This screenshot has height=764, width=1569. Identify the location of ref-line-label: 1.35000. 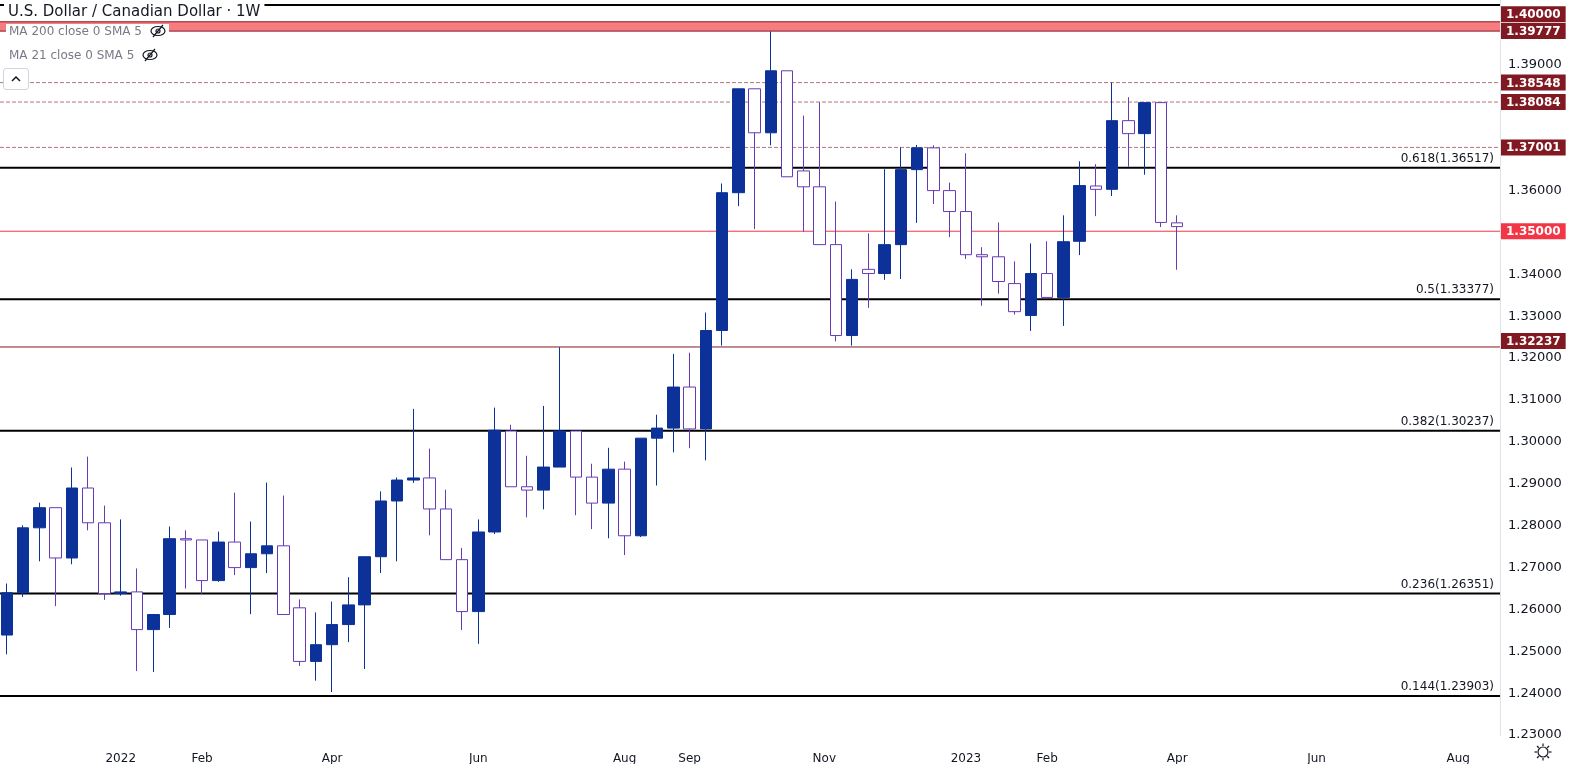
(1533, 231).